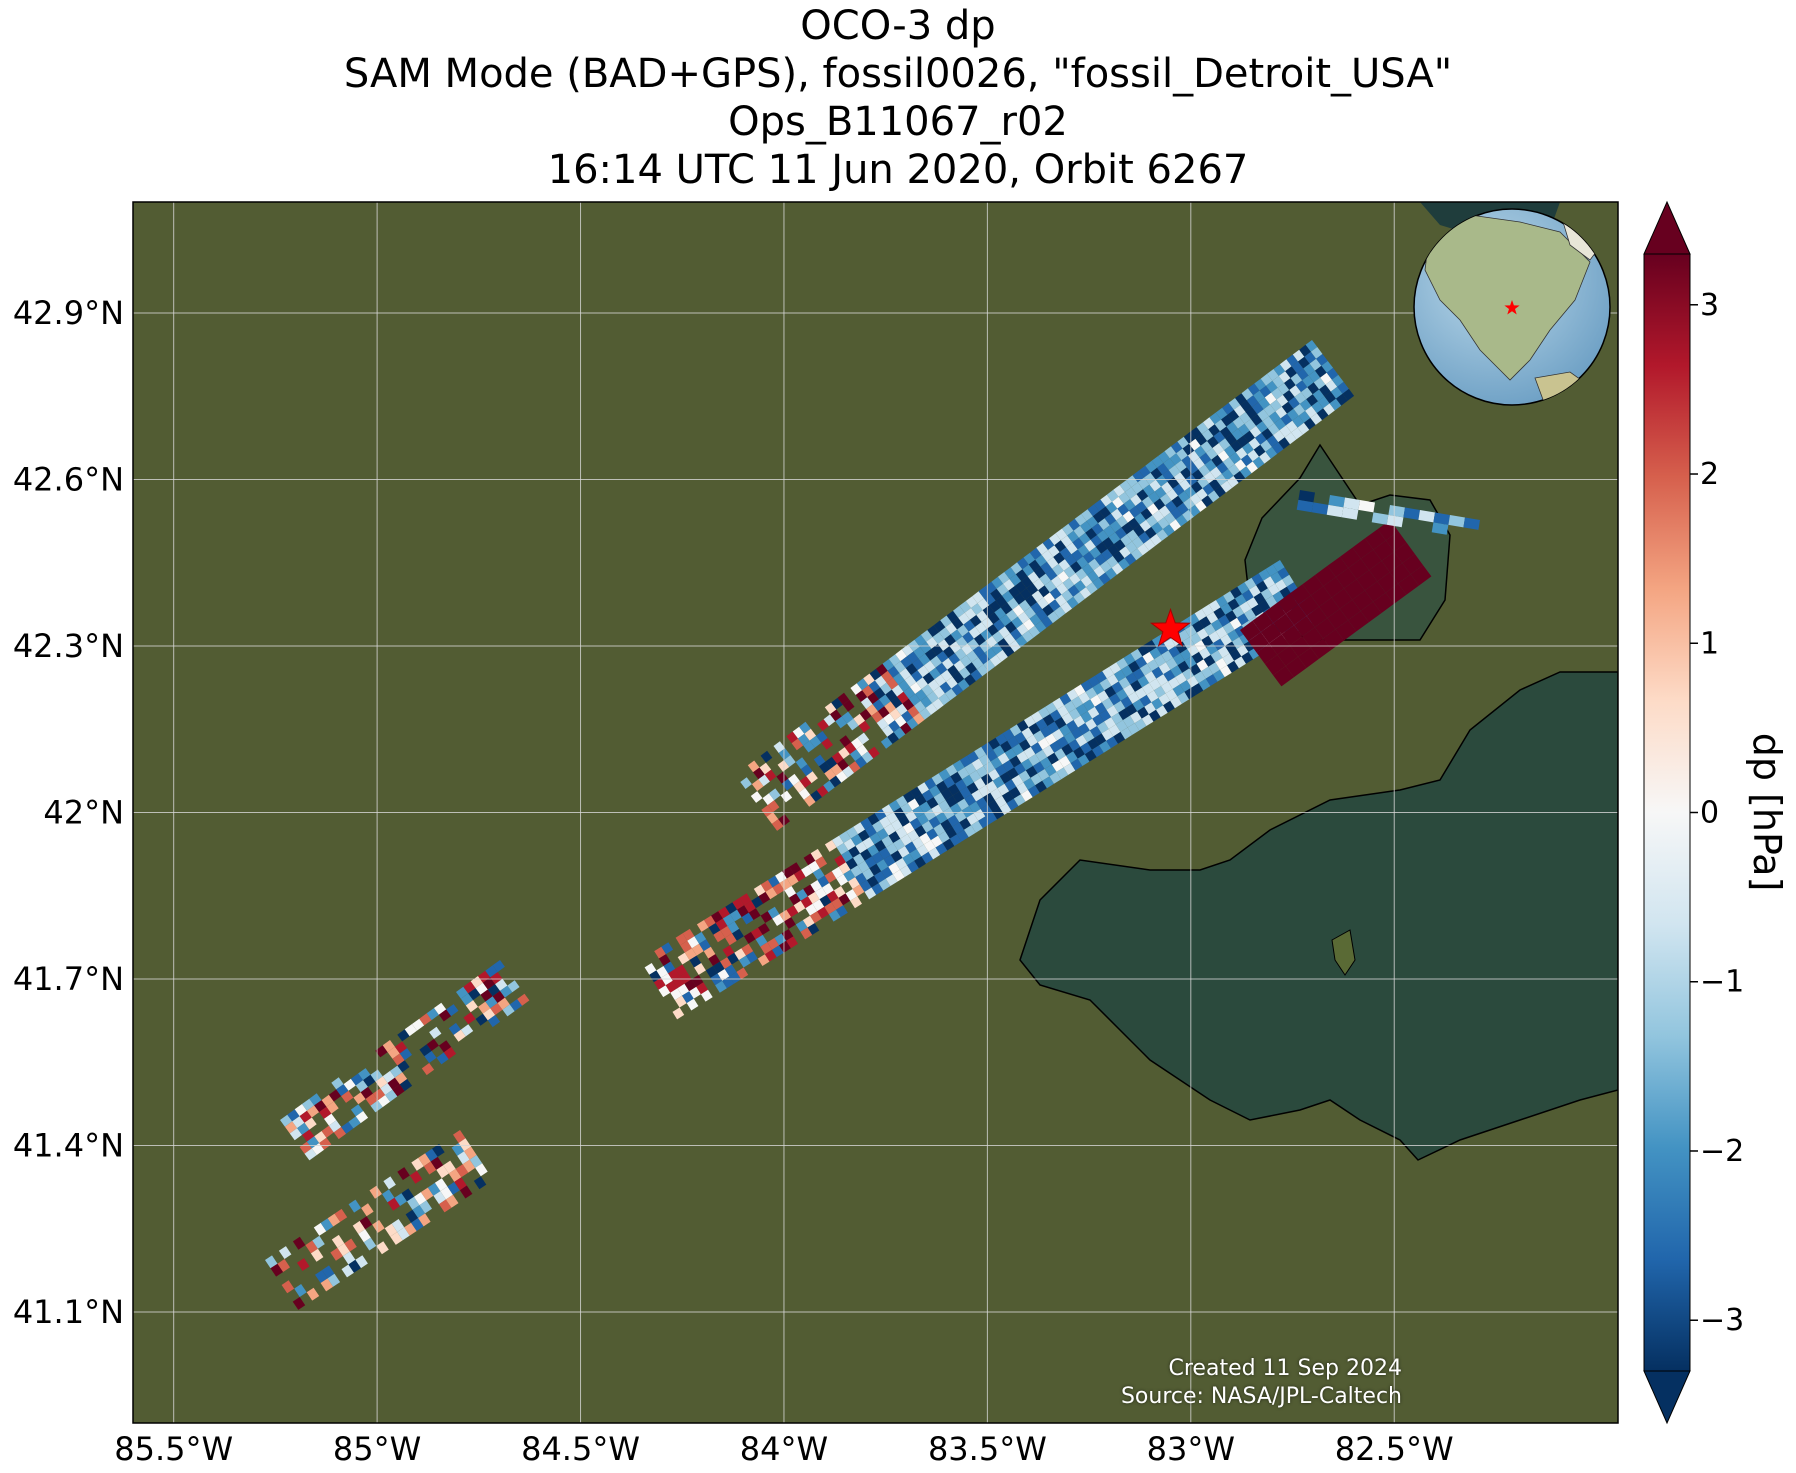 Image resolution: width=1796 pixels, height=1473 pixels. I want to click on title-line-4: 16:14 UTC 11 Jun 2020, Orbit 6267, so click(898, 170).